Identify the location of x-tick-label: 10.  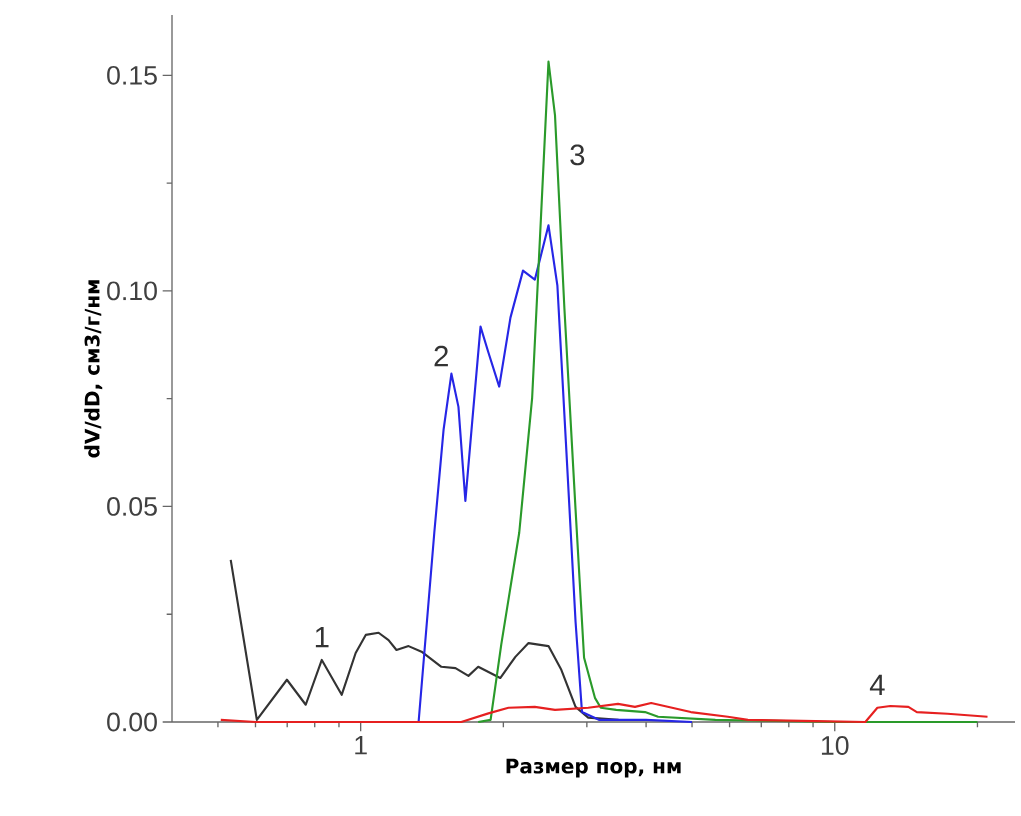
(835, 745).